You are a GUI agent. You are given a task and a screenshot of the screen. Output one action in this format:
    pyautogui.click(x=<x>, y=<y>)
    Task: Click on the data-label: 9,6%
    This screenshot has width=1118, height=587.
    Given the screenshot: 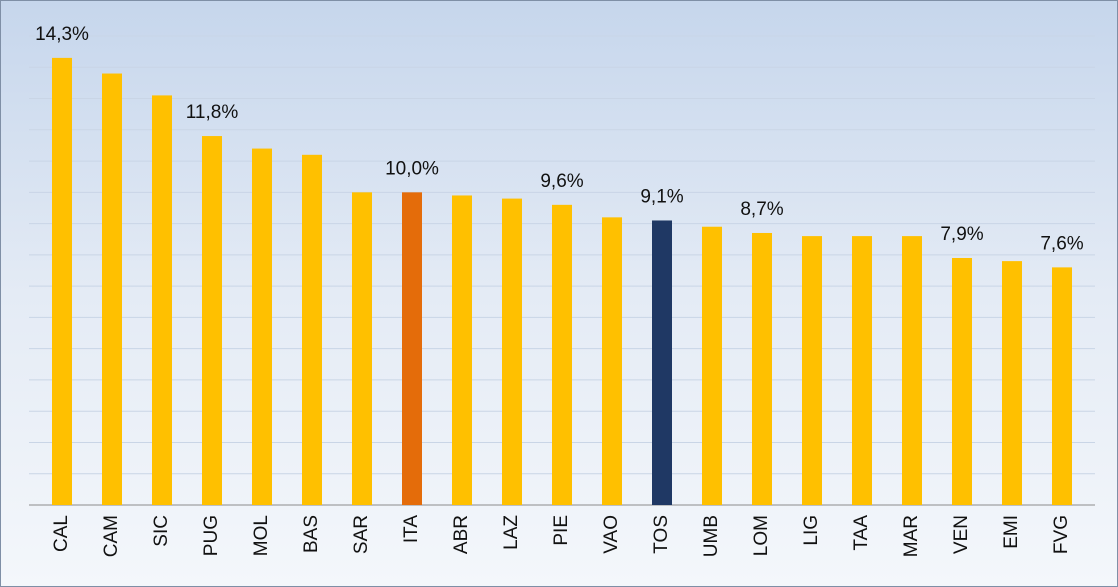 What is the action you would take?
    pyautogui.click(x=561, y=181)
    